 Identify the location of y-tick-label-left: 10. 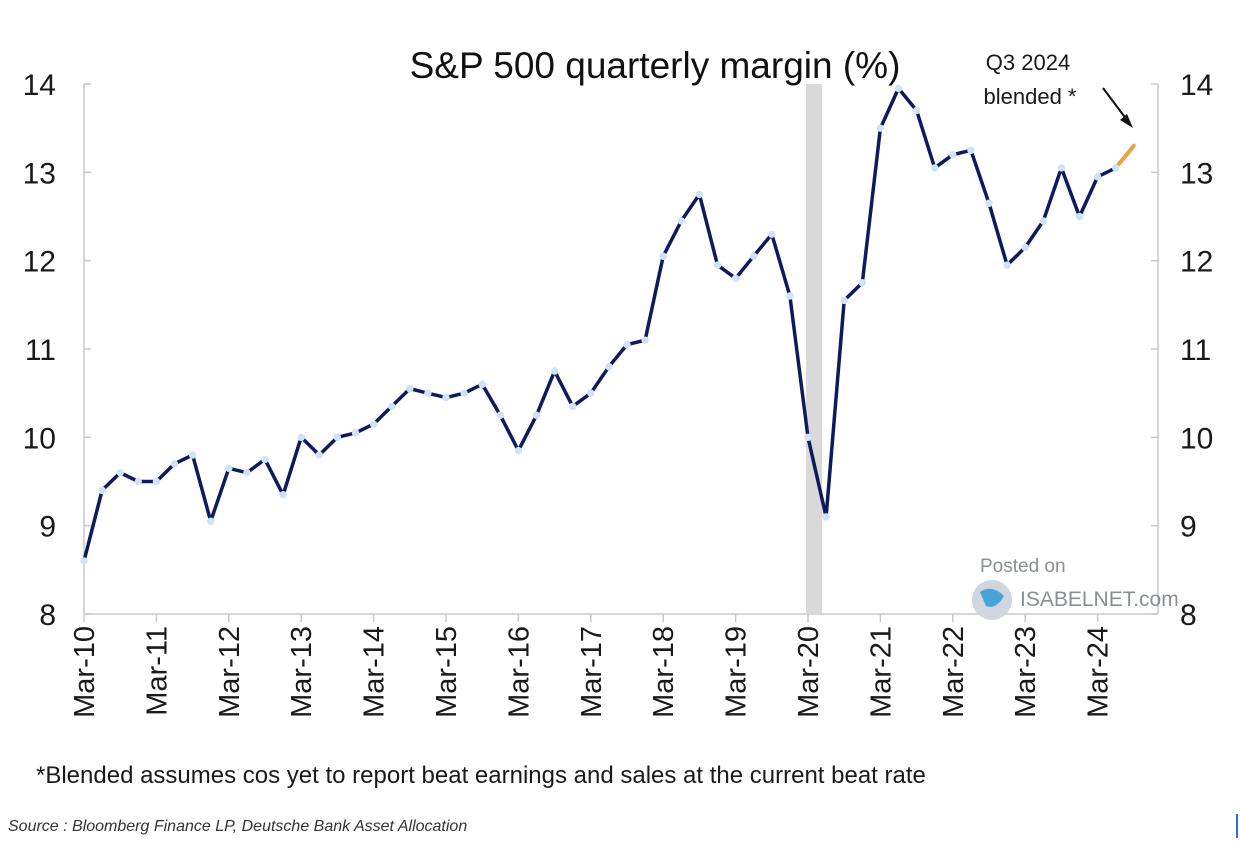
(39, 438).